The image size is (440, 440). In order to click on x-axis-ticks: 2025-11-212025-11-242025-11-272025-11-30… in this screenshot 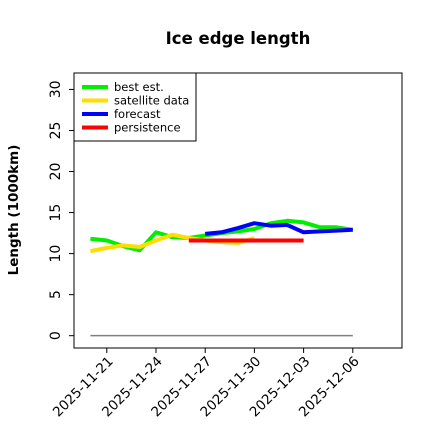, I will do `click(206, 384)`.